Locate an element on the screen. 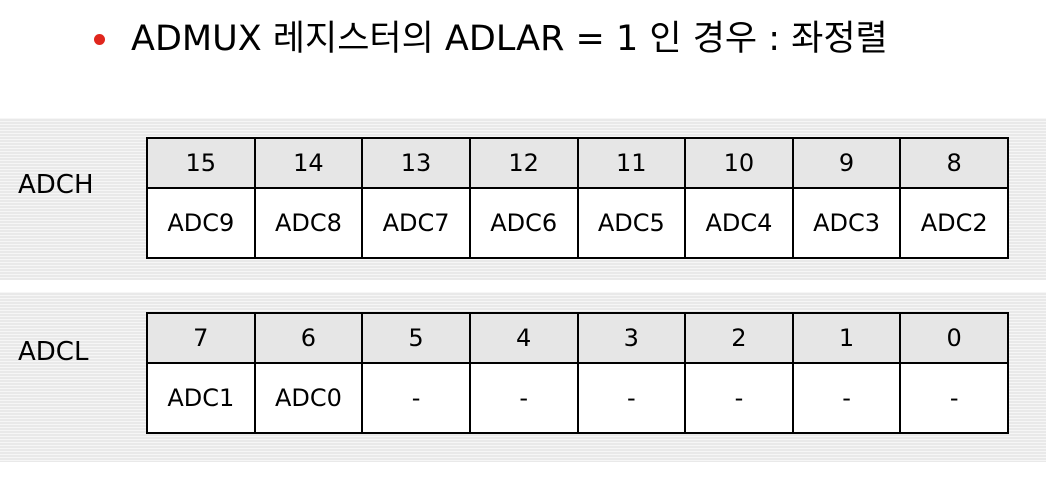  bit-name-cell: ADC3 is located at coordinates (846, 223).